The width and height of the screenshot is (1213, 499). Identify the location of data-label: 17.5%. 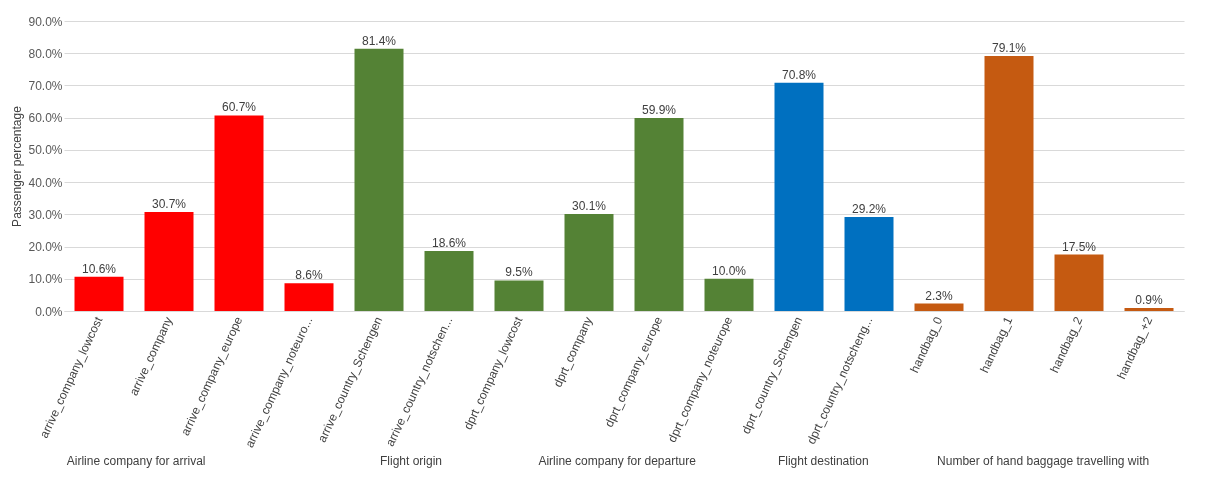
(1079, 246).